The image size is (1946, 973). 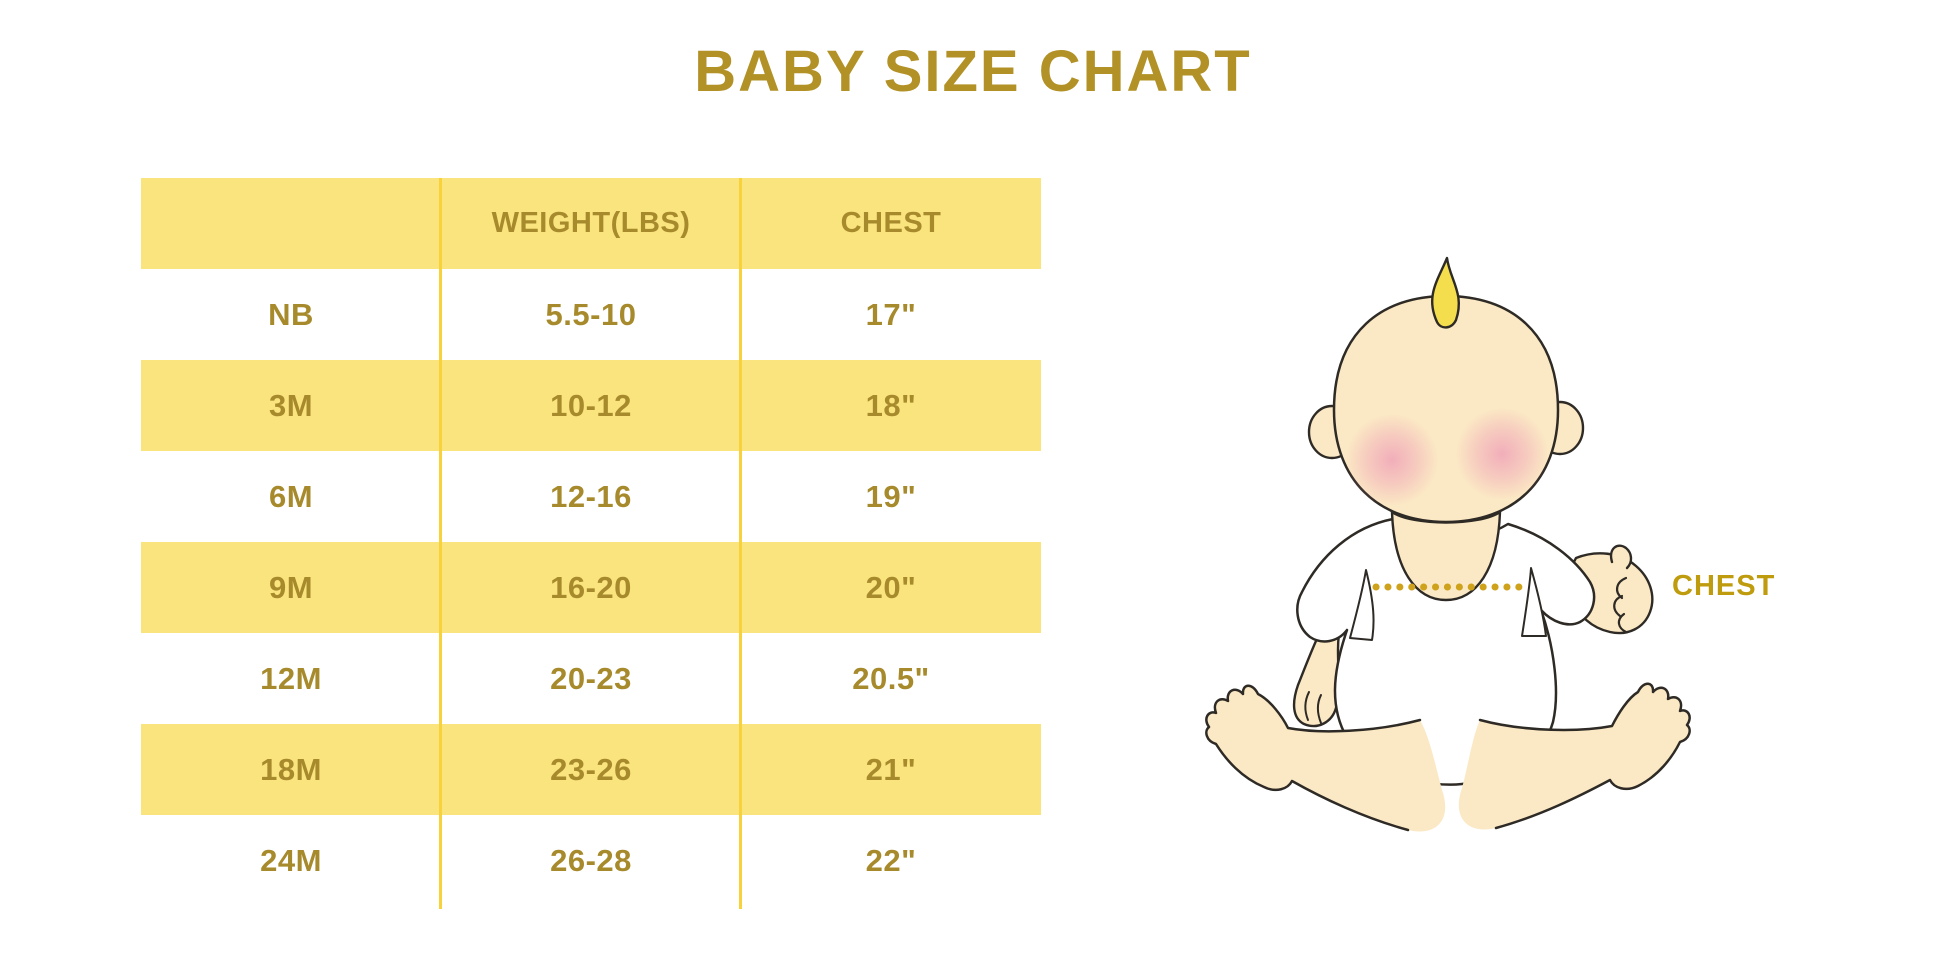 I want to click on baby-arm-left, so click(x=1319, y=670).